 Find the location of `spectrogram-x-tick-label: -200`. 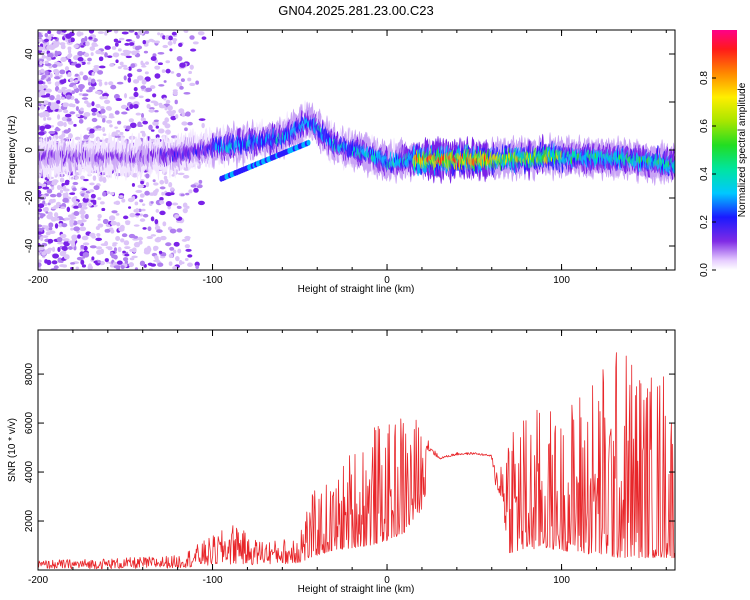

spectrogram-x-tick-label: -200 is located at coordinates (38, 280).